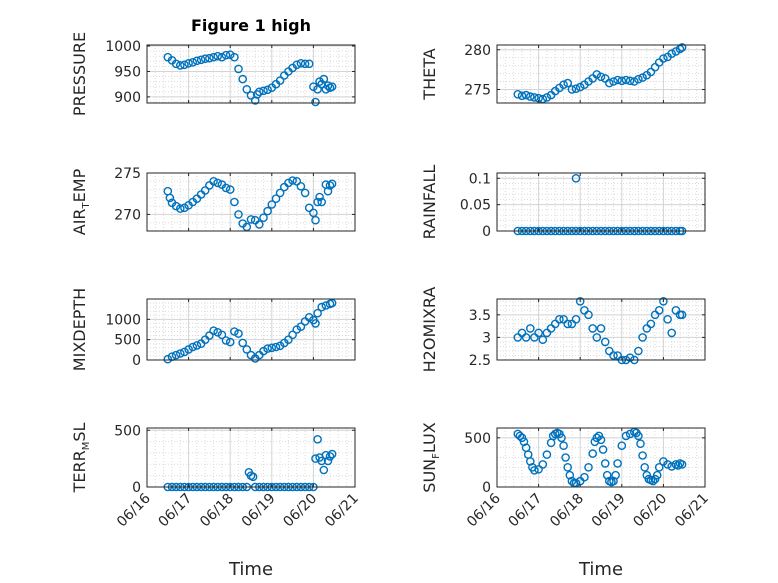 This screenshot has width=778, height=583. I want to click on y-tick-label: 1000, so click(123, 47).